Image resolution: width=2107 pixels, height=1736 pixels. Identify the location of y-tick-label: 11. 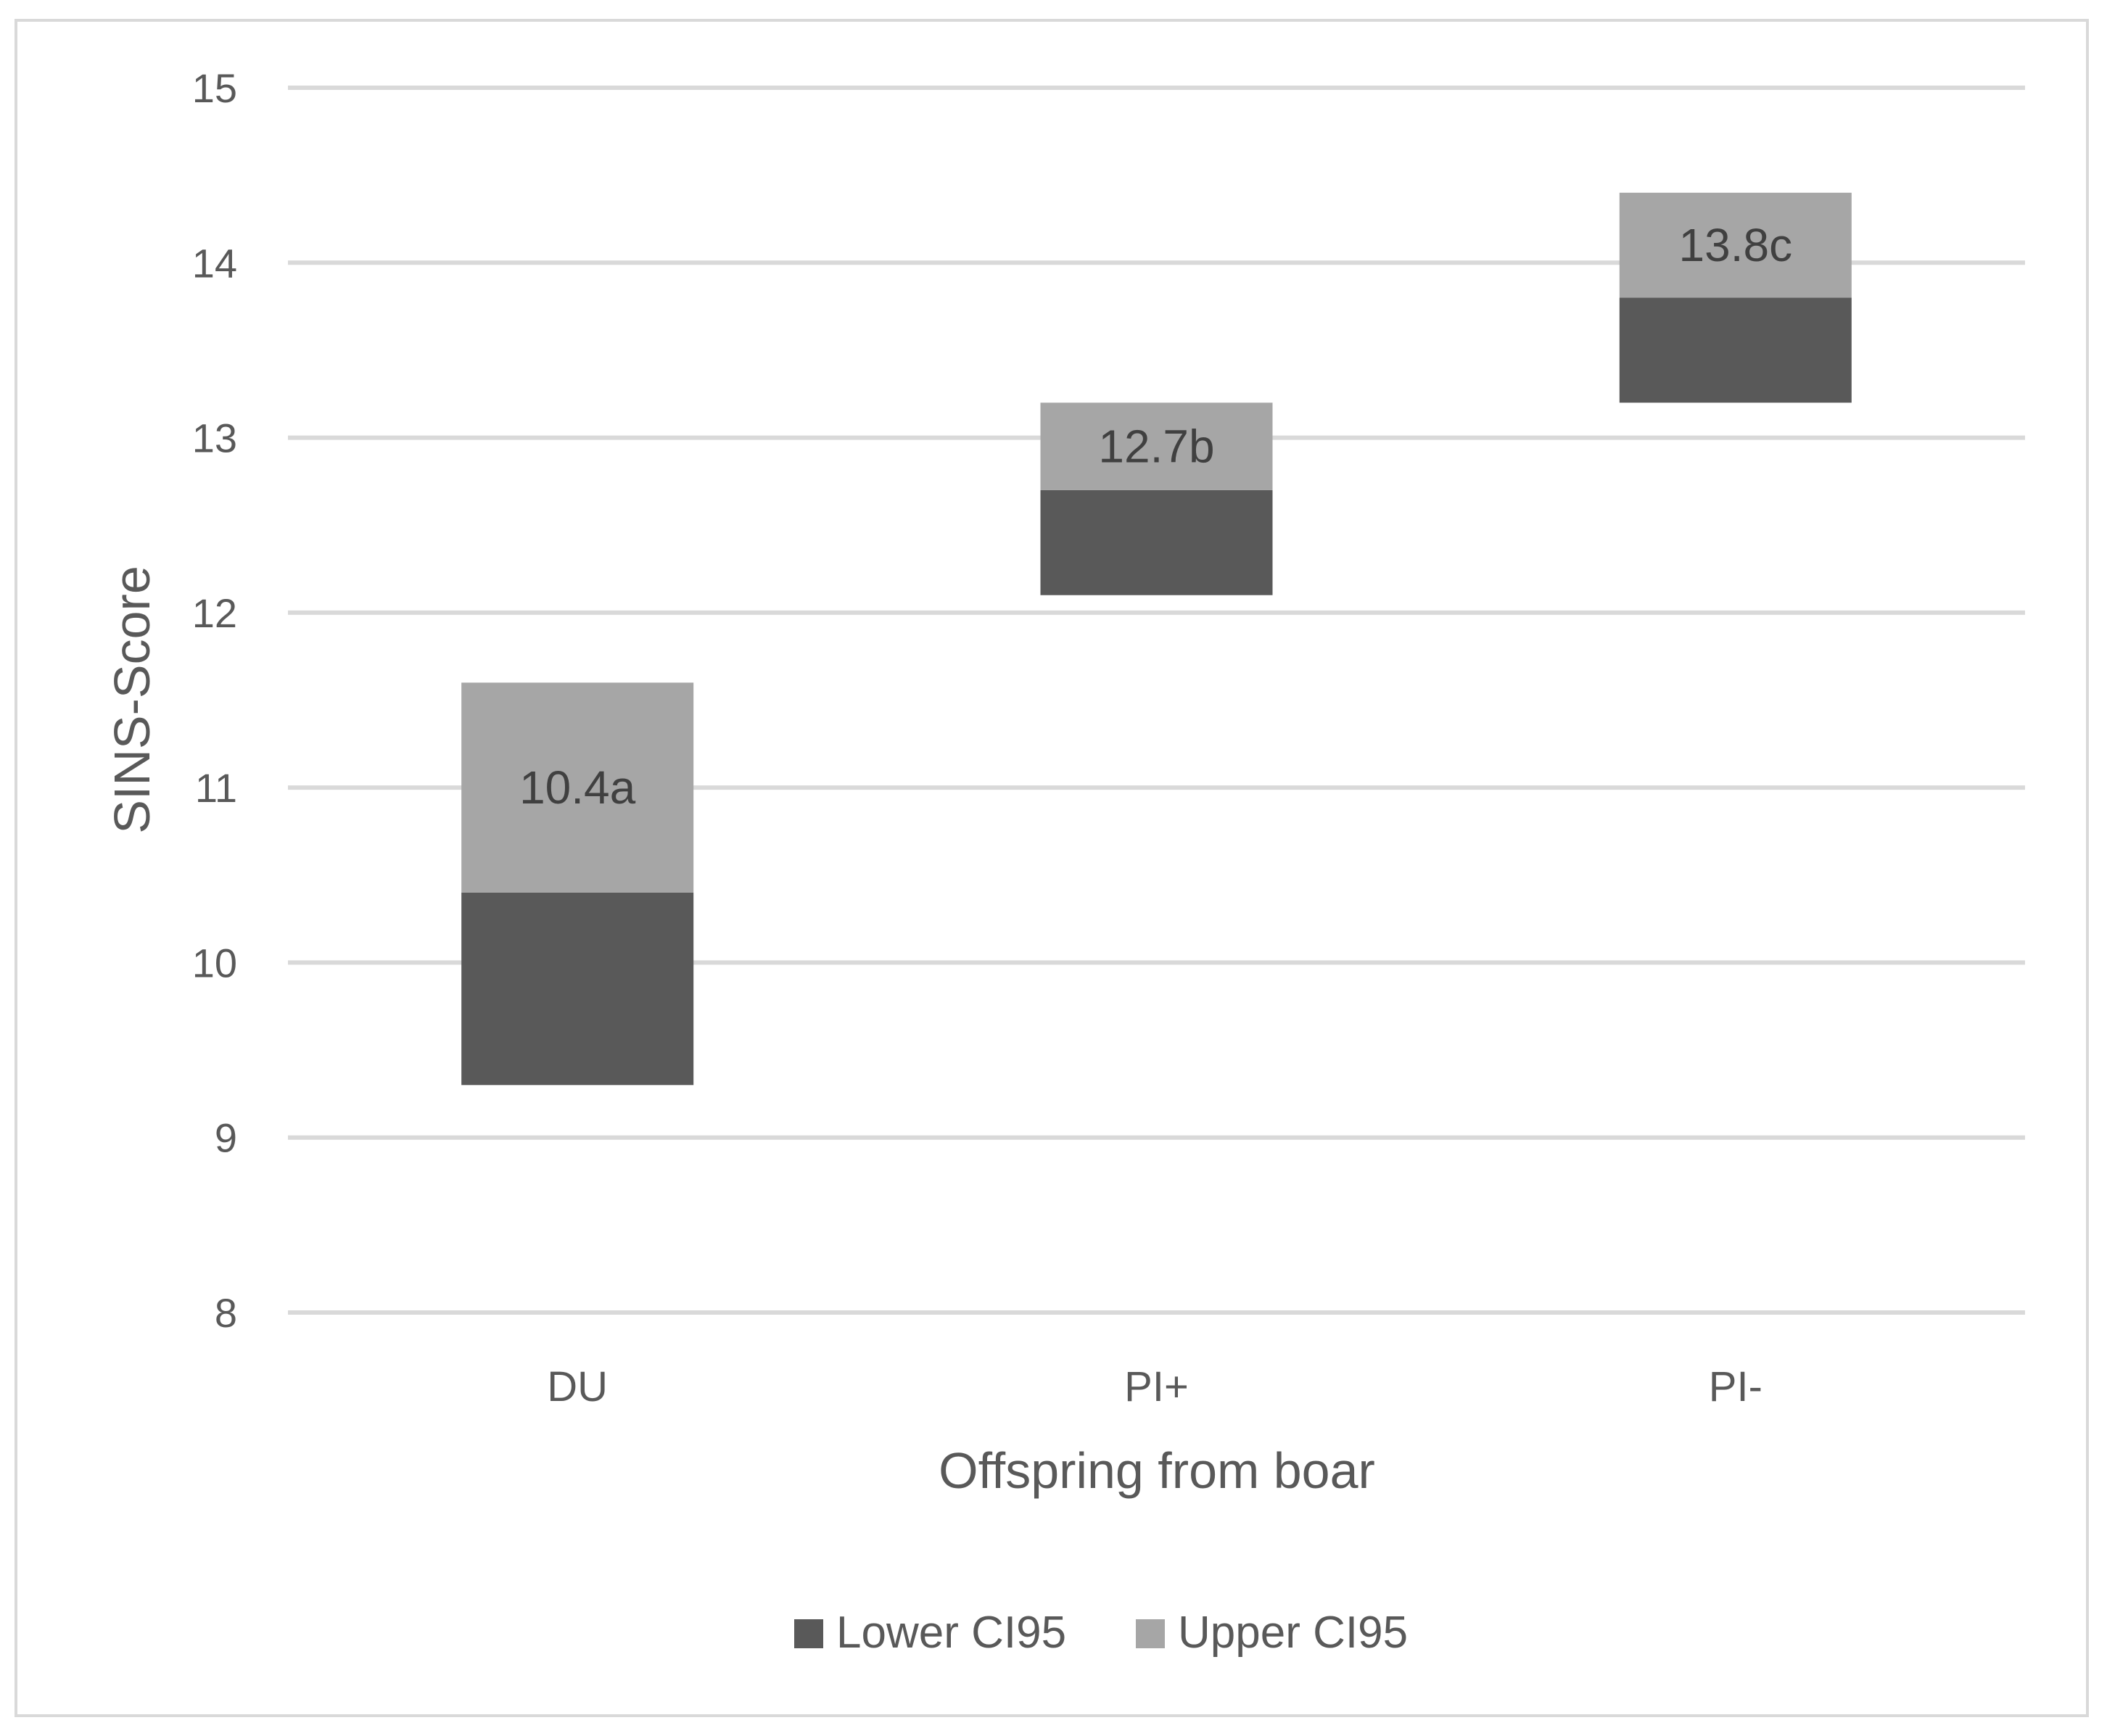
(216, 788).